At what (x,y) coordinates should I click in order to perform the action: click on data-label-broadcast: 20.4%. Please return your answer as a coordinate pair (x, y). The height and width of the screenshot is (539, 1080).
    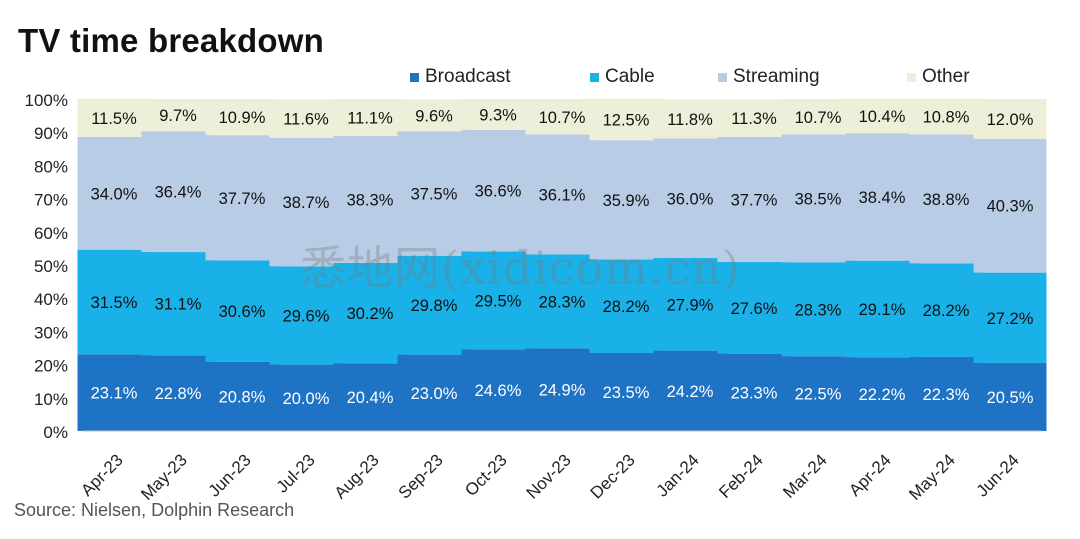
    Looking at the image, I should click on (370, 398).